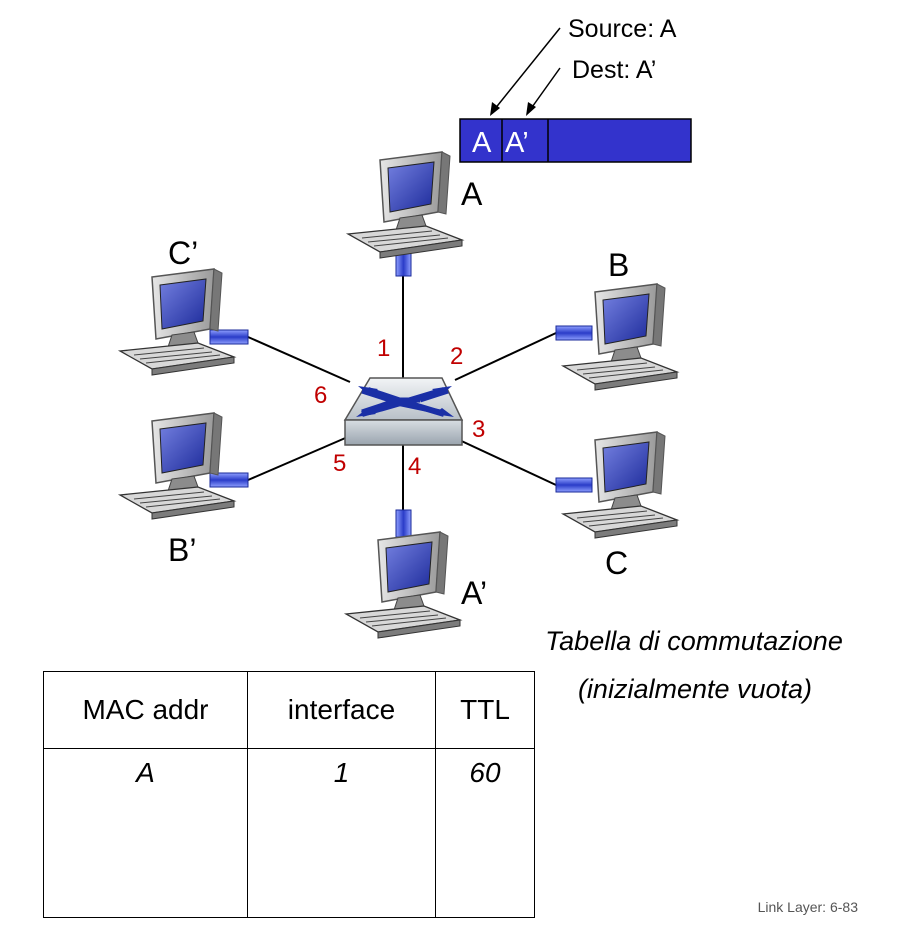 This screenshot has width=906, height=929. Describe the element at coordinates (527, 69) in the screenshot. I see `source-arrow` at that location.